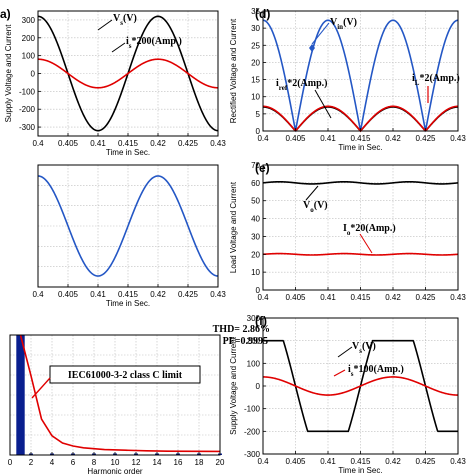 The height and width of the screenshot is (474, 474). Describe the element at coordinates (245, 341) in the screenshot. I see `pf-label: PF=0.9995` at that location.